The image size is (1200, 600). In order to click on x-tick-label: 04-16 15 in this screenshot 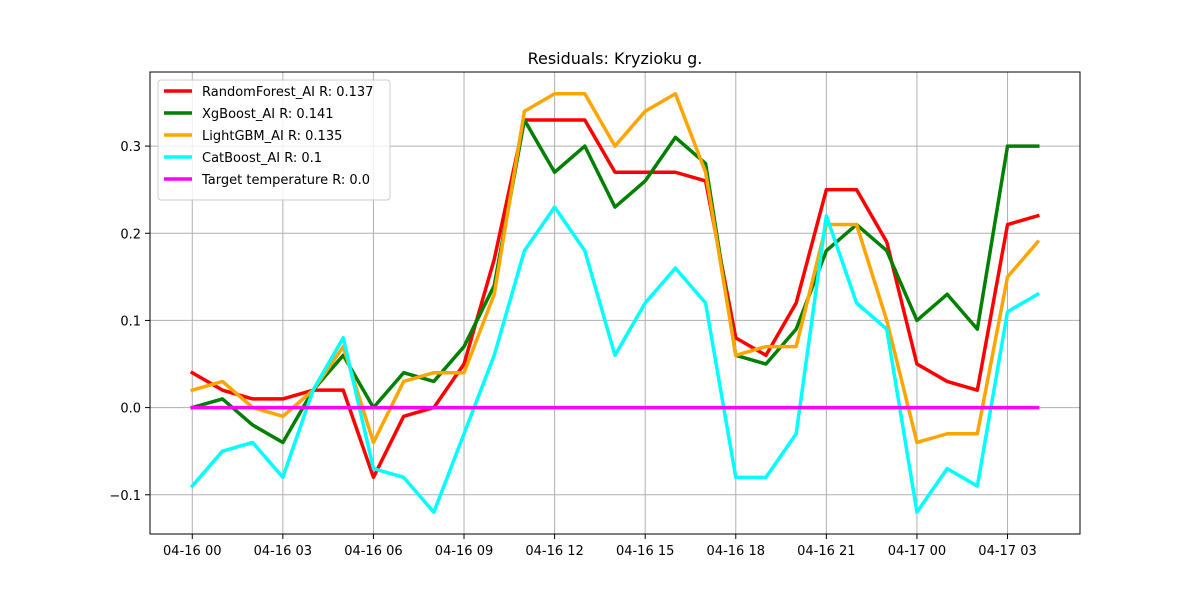, I will do `click(645, 551)`.